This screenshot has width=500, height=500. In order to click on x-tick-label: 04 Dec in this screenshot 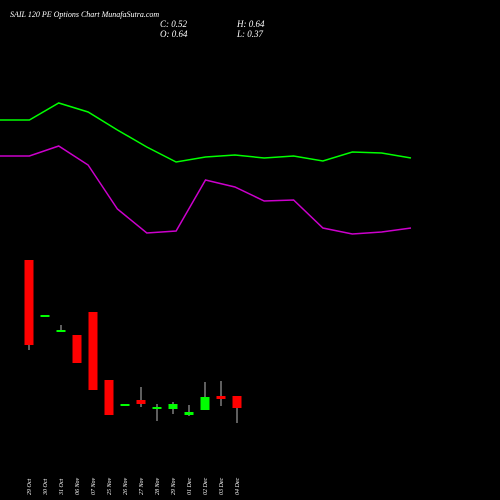, I will do `click(237, 486)`.